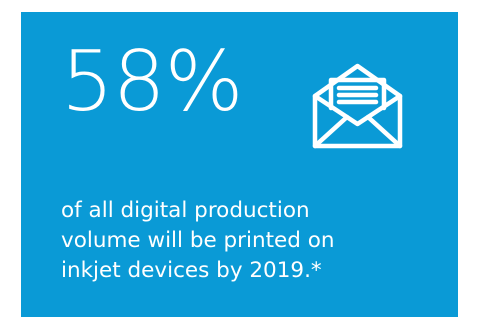 The height and width of the screenshot is (329, 479). I want to click on caption-line: volume will be printed on, so click(198, 240).